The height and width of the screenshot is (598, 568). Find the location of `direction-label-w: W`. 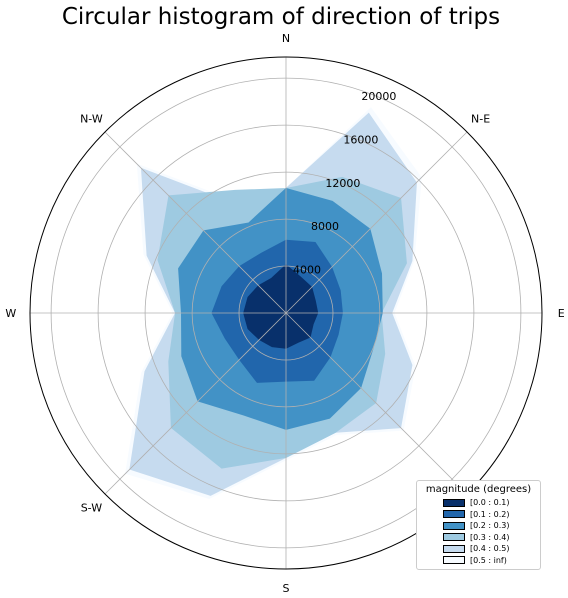

direction-label-w: W is located at coordinates (10, 313).